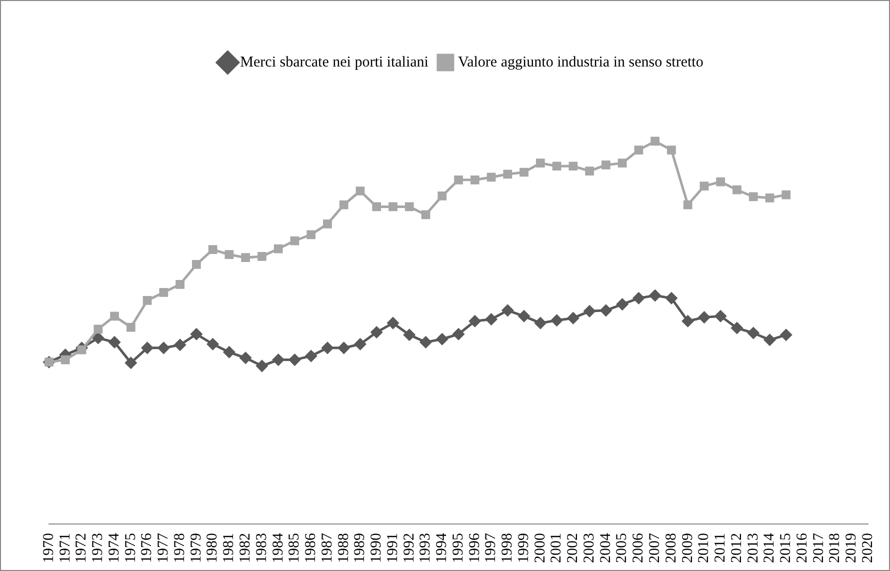 This screenshot has width=890, height=571. Describe the element at coordinates (458, 548) in the screenshot. I see `x-tick-label: 1995` at that location.